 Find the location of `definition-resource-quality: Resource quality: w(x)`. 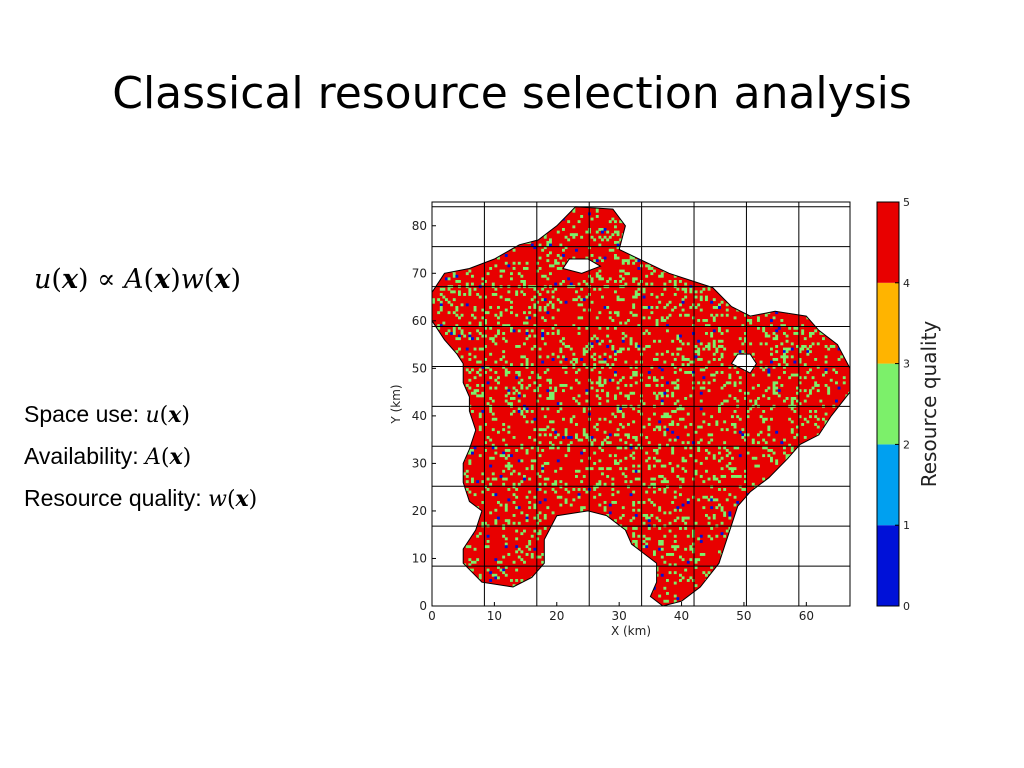

definition-resource-quality: Resource quality: w(x) is located at coordinates (141, 498).